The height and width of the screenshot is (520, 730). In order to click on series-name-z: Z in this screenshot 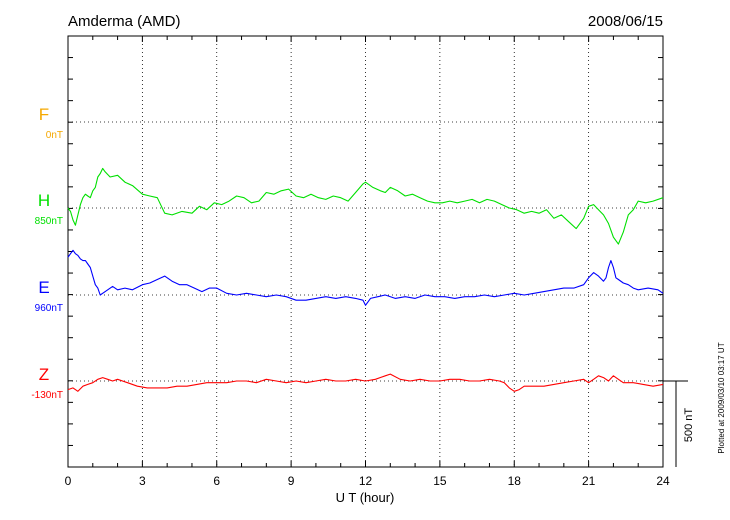, I will do `click(44, 374)`.